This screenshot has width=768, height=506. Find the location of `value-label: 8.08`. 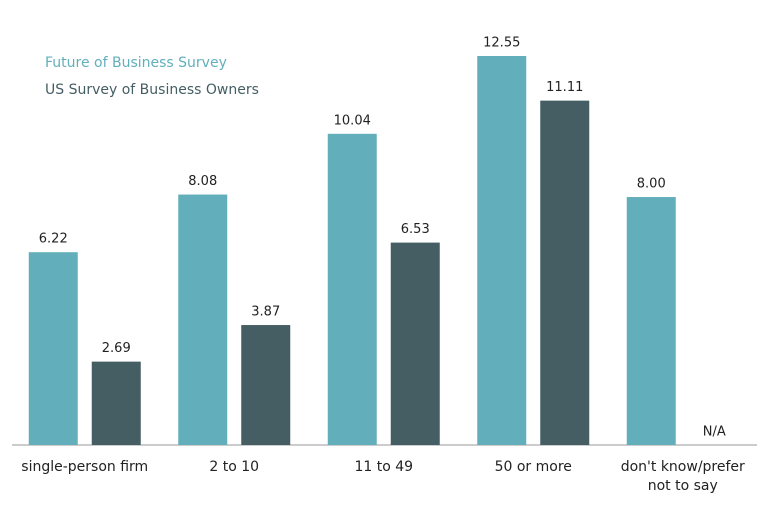

value-label: 8.08 is located at coordinates (202, 181).